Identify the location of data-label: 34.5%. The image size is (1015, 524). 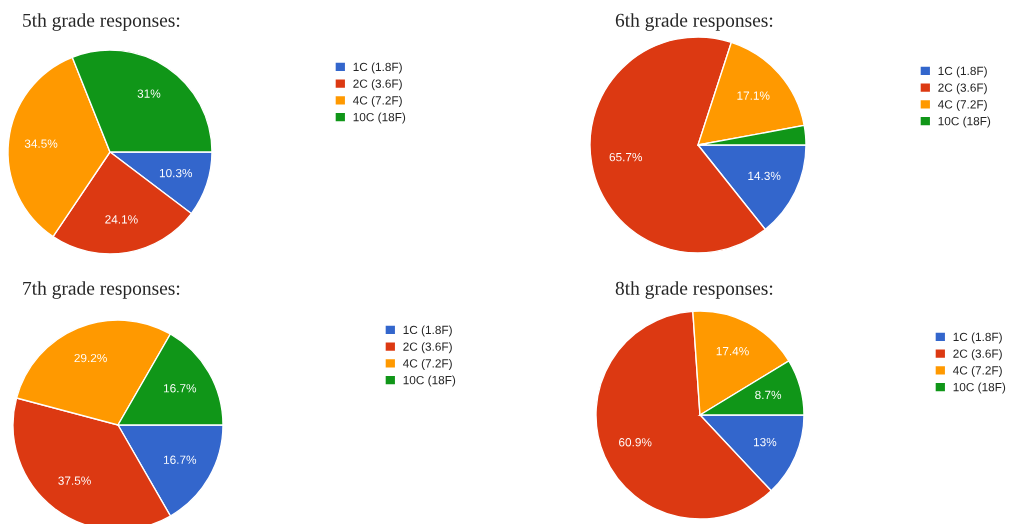
(41, 143).